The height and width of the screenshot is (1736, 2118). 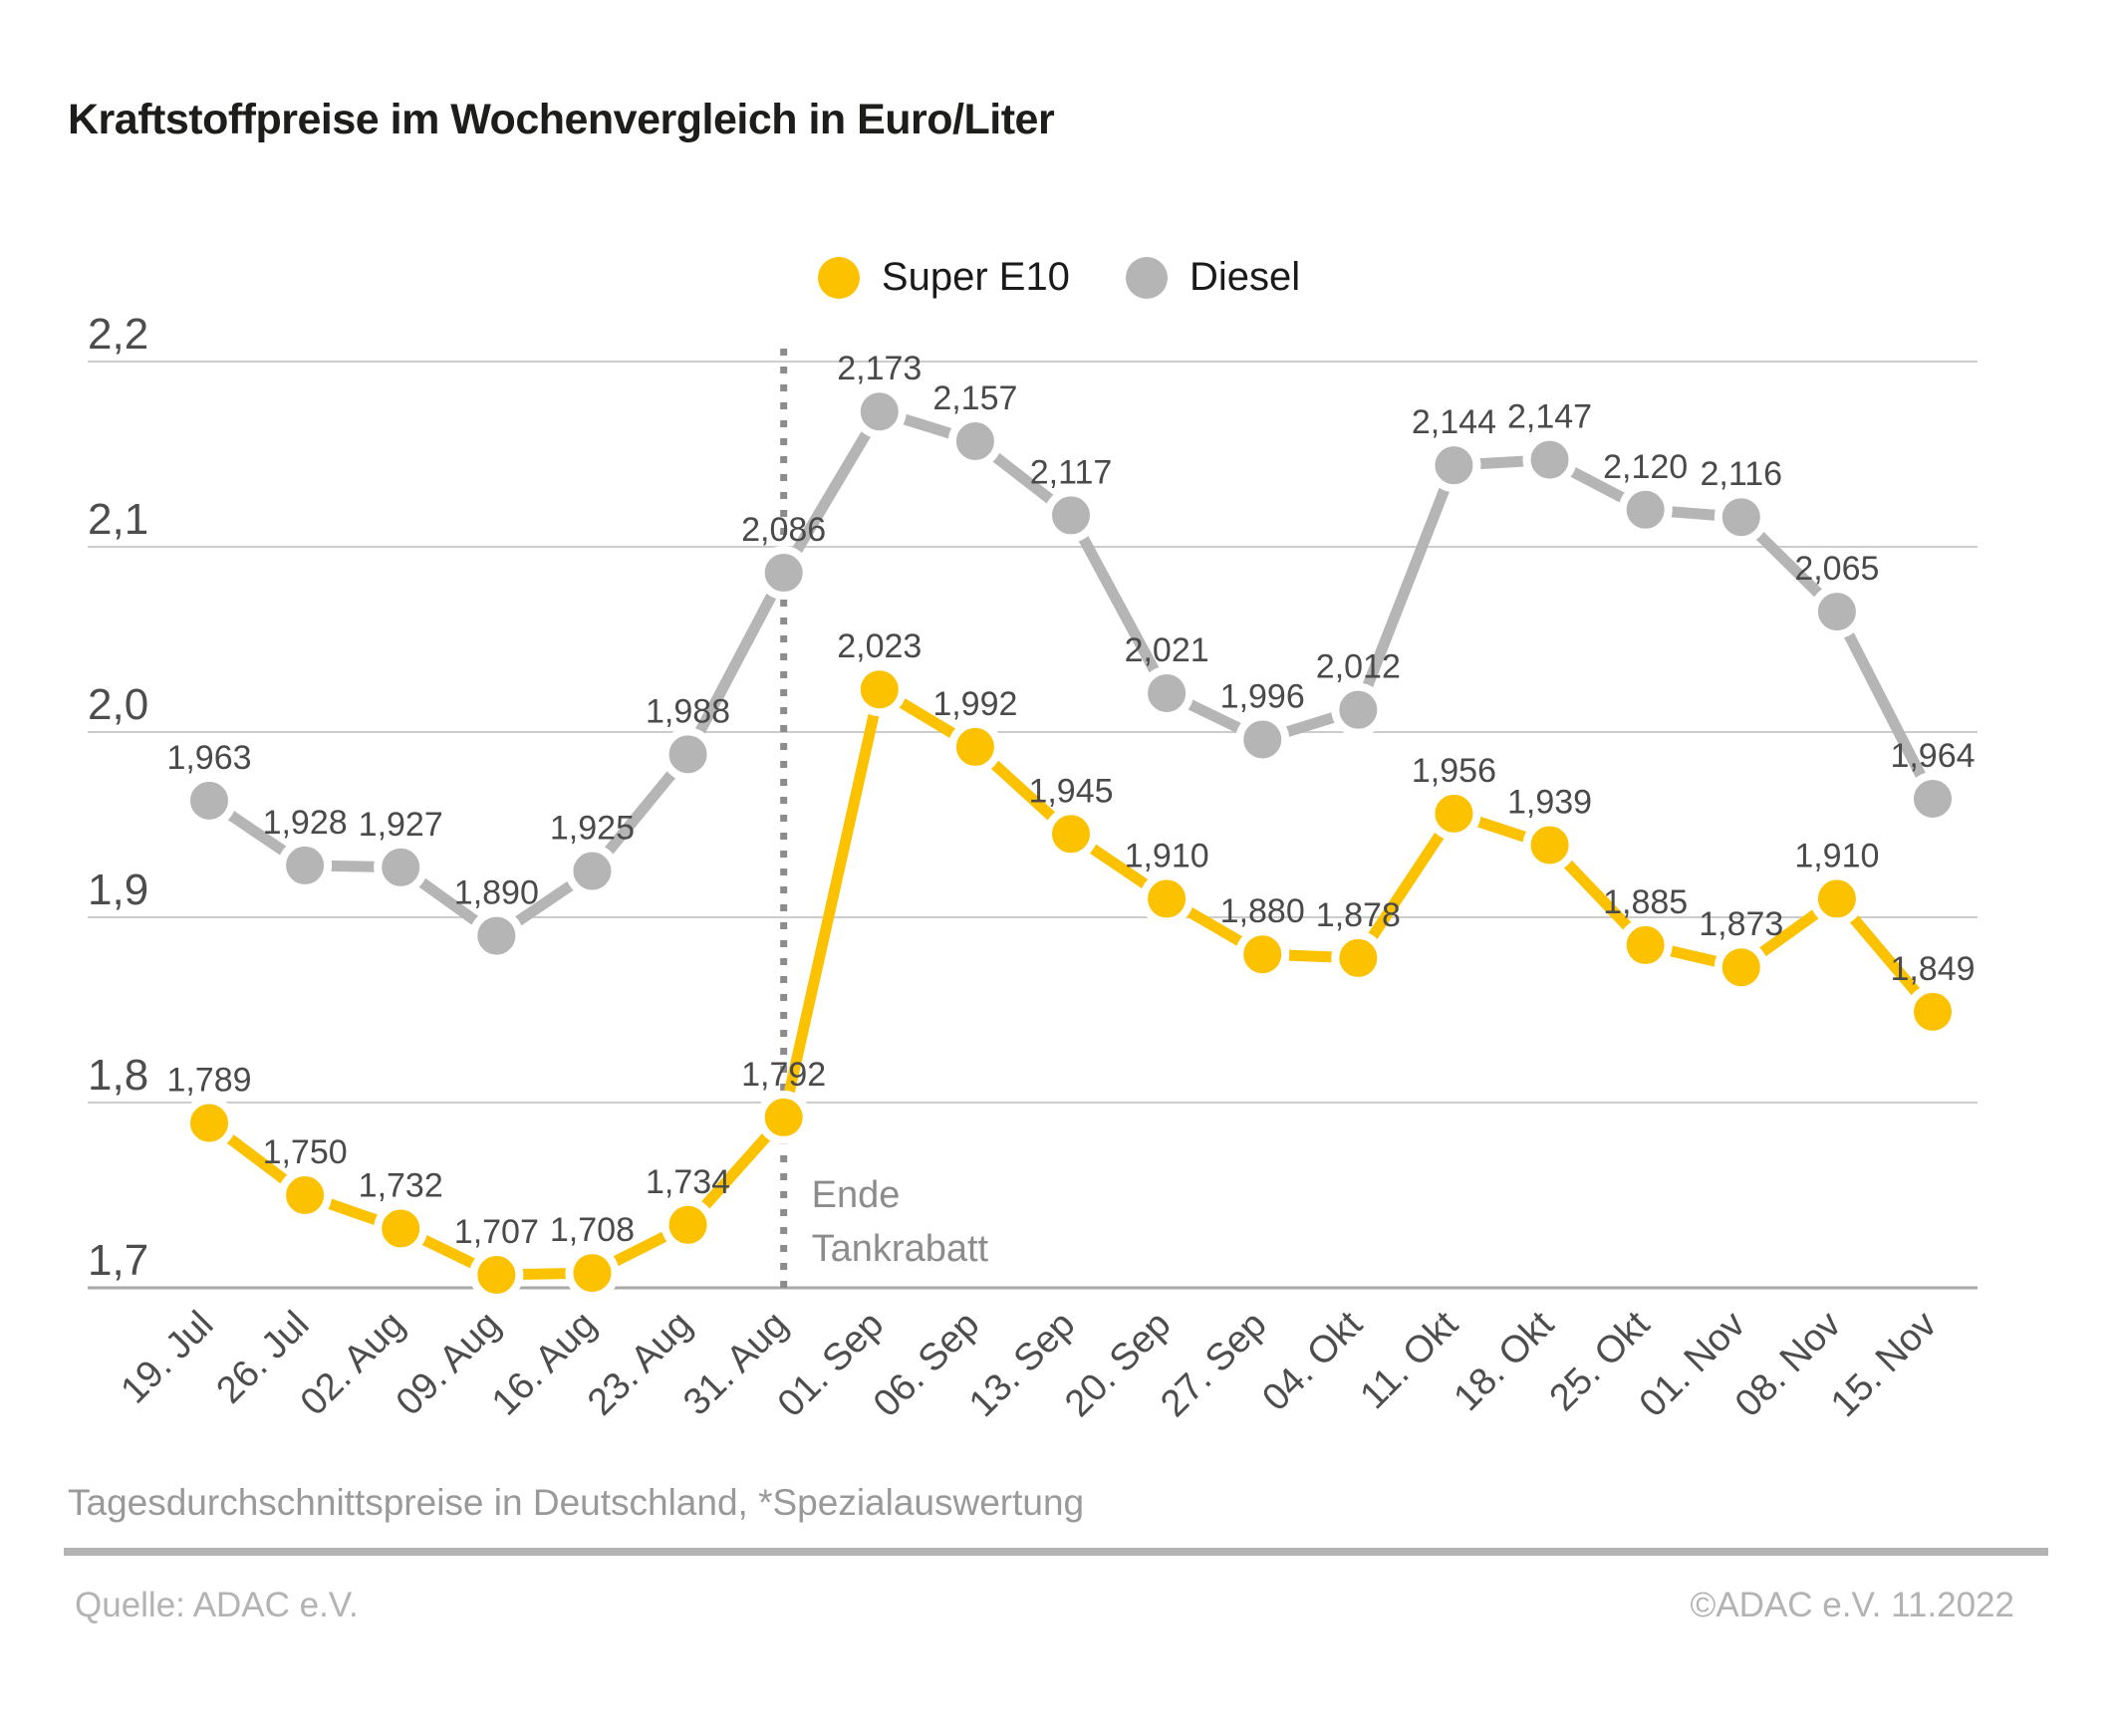 What do you see at coordinates (735, 1364) in the screenshot?
I see `x-axis-label: 31. Aug` at bounding box center [735, 1364].